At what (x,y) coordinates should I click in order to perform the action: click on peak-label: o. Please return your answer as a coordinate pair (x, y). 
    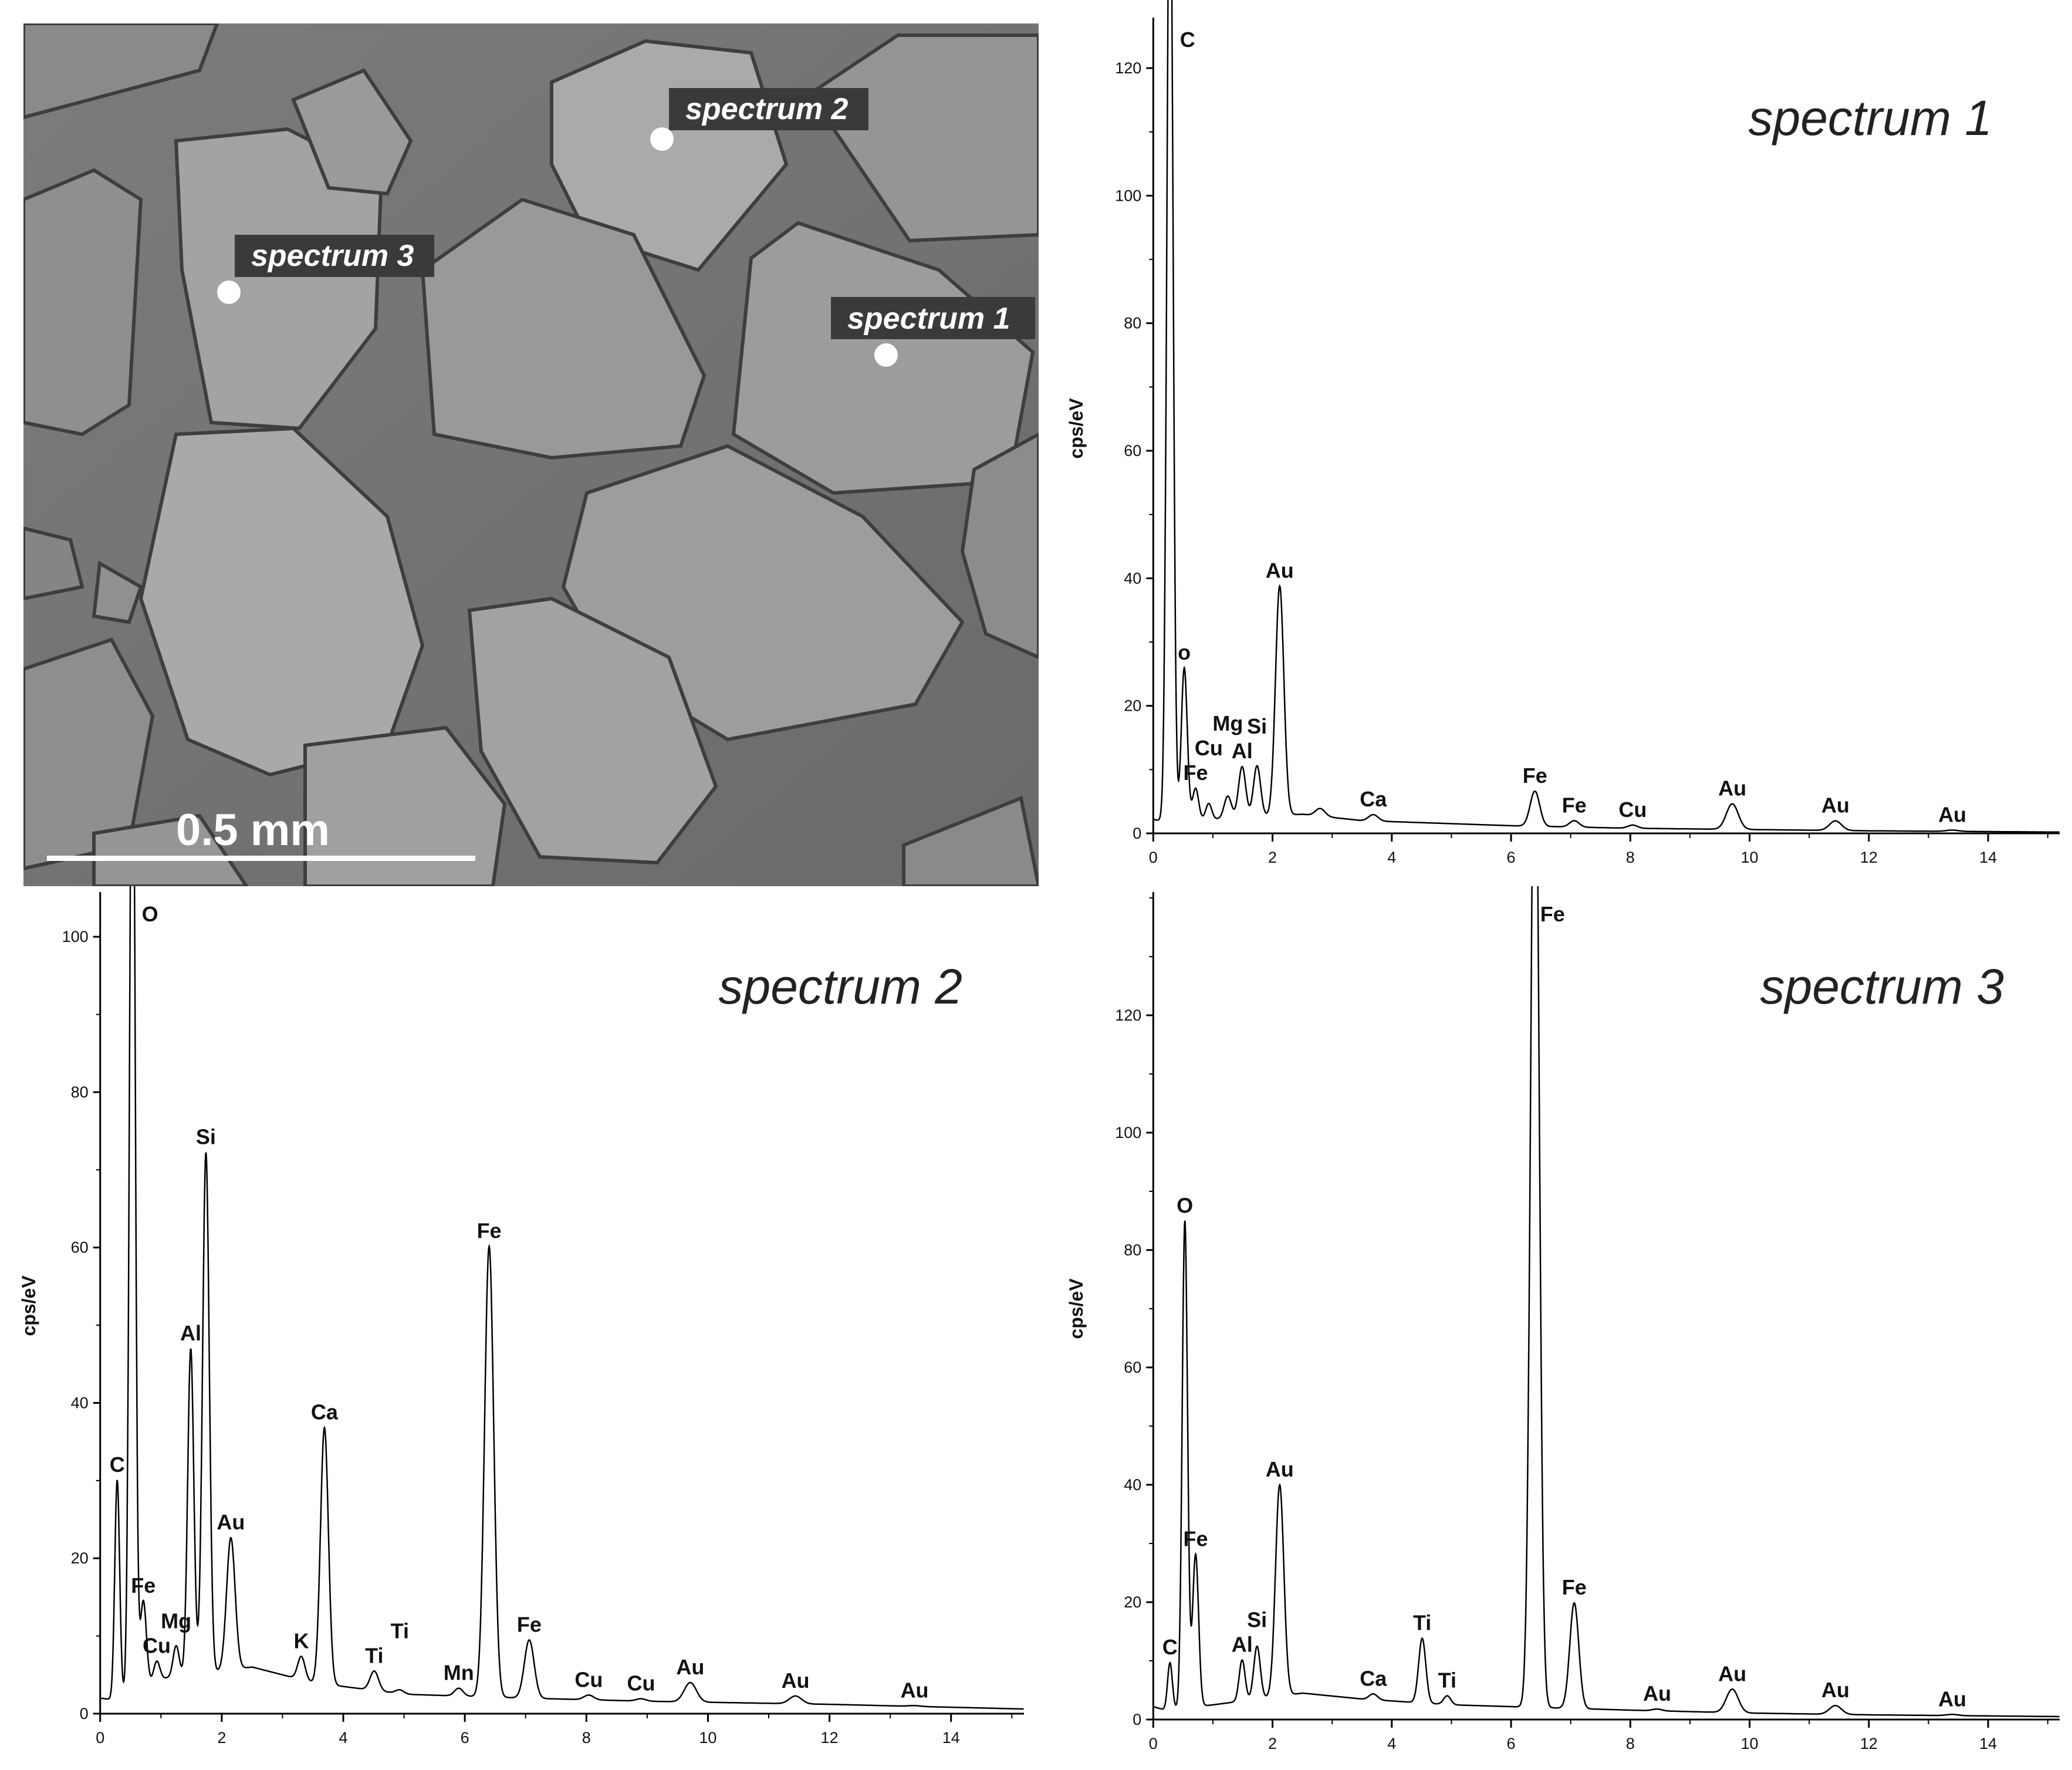
    Looking at the image, I should click on (1184, 652).